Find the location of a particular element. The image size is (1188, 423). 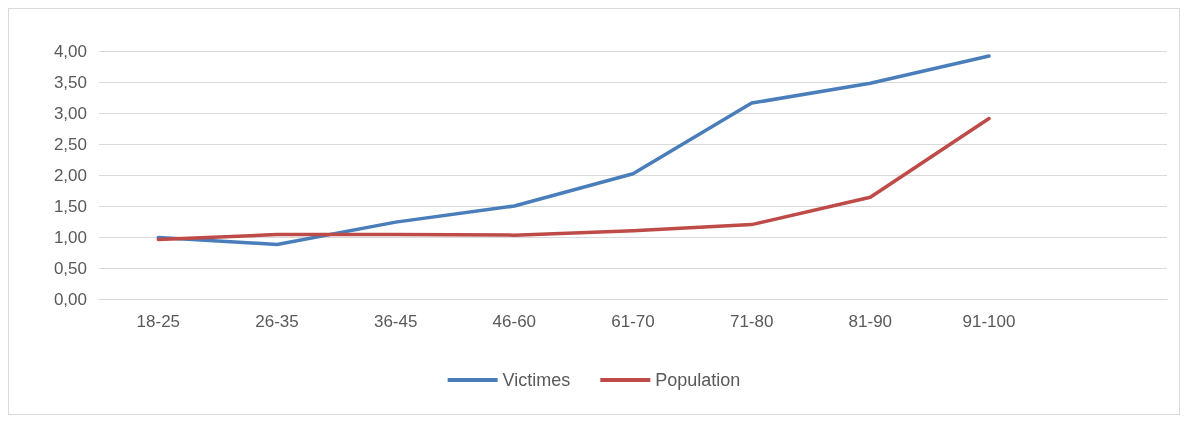

x-tick-label: 36-45 is located at coordinates (395, 321).